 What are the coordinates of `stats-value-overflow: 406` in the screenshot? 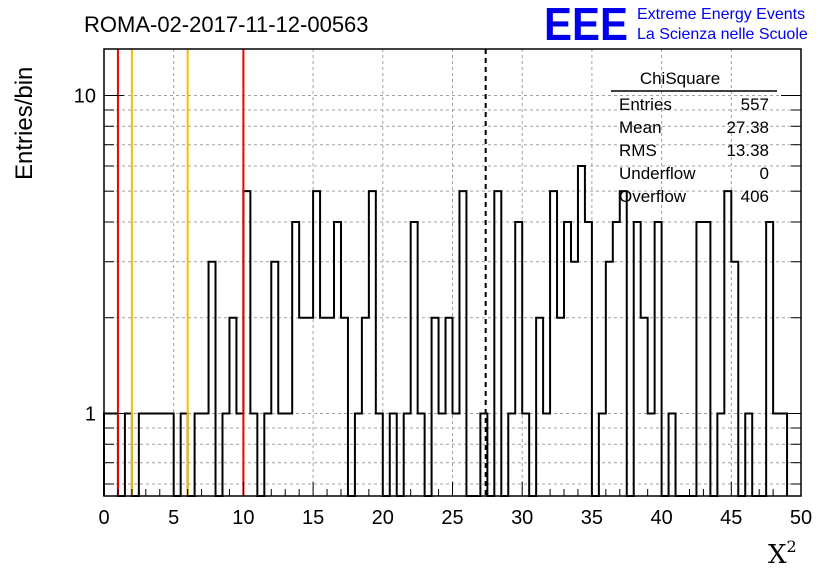 It's located at (755, 196).